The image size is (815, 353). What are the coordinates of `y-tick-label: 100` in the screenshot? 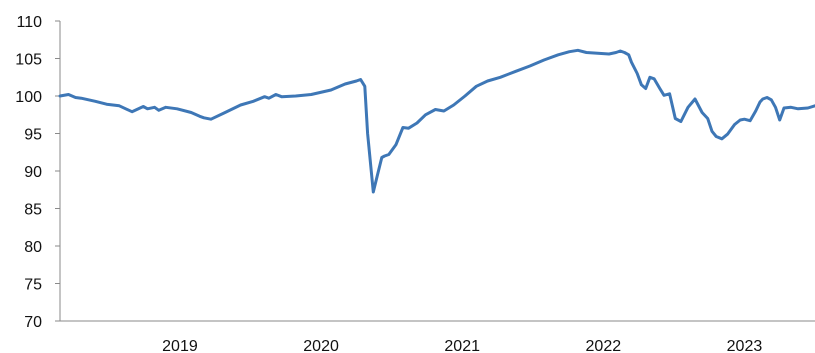 It's located at (28, 97).